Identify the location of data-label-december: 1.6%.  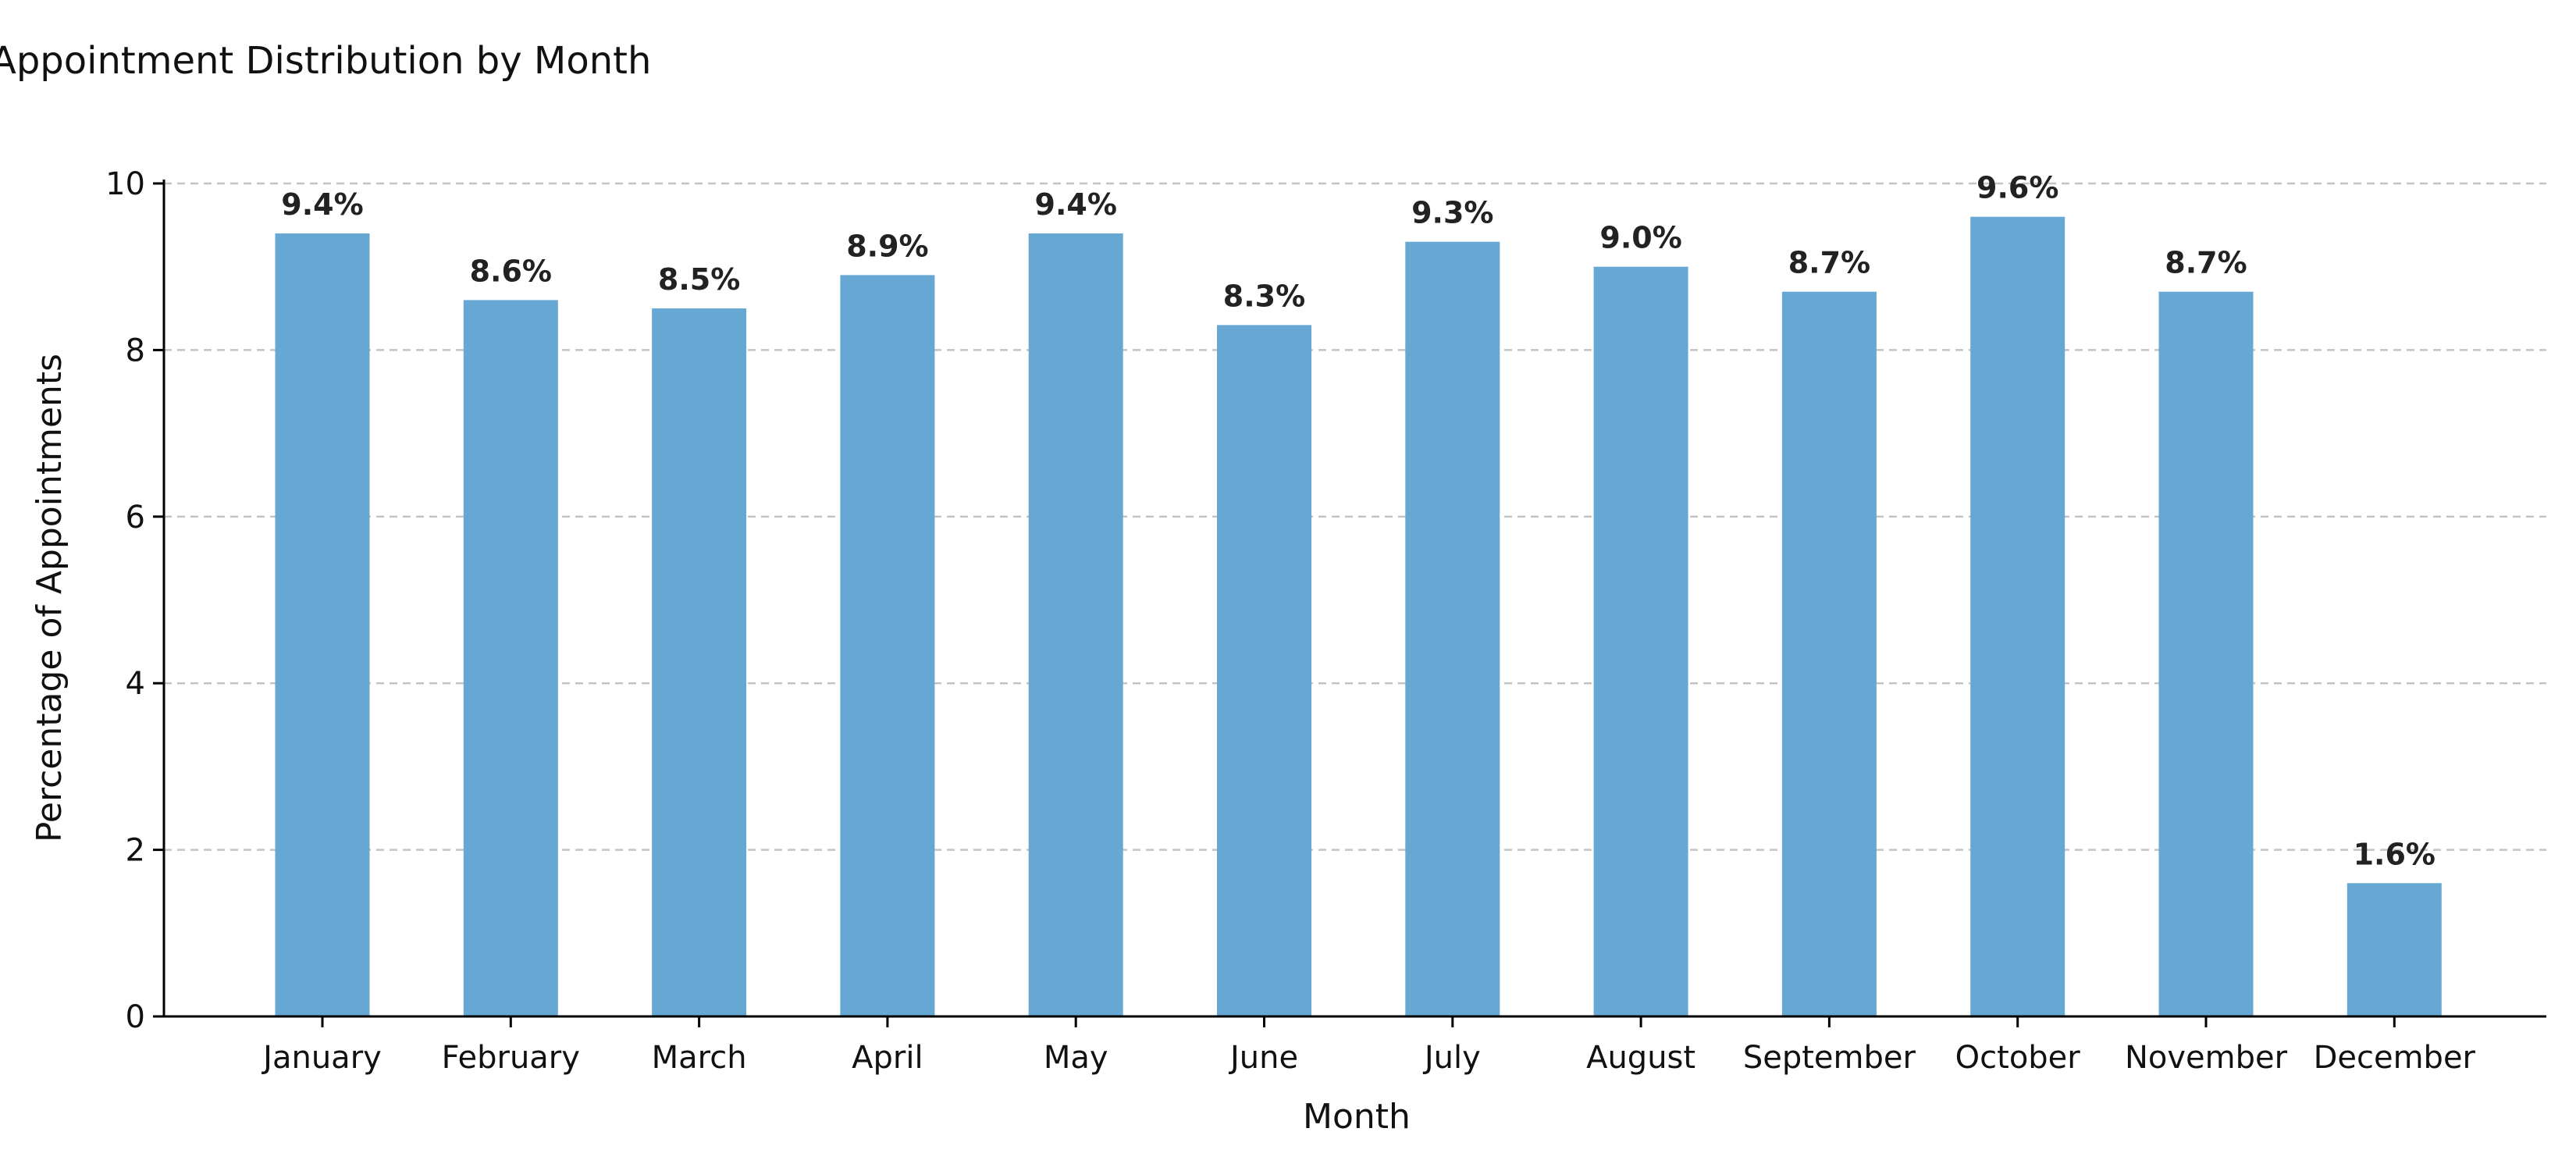
(2394, 854).